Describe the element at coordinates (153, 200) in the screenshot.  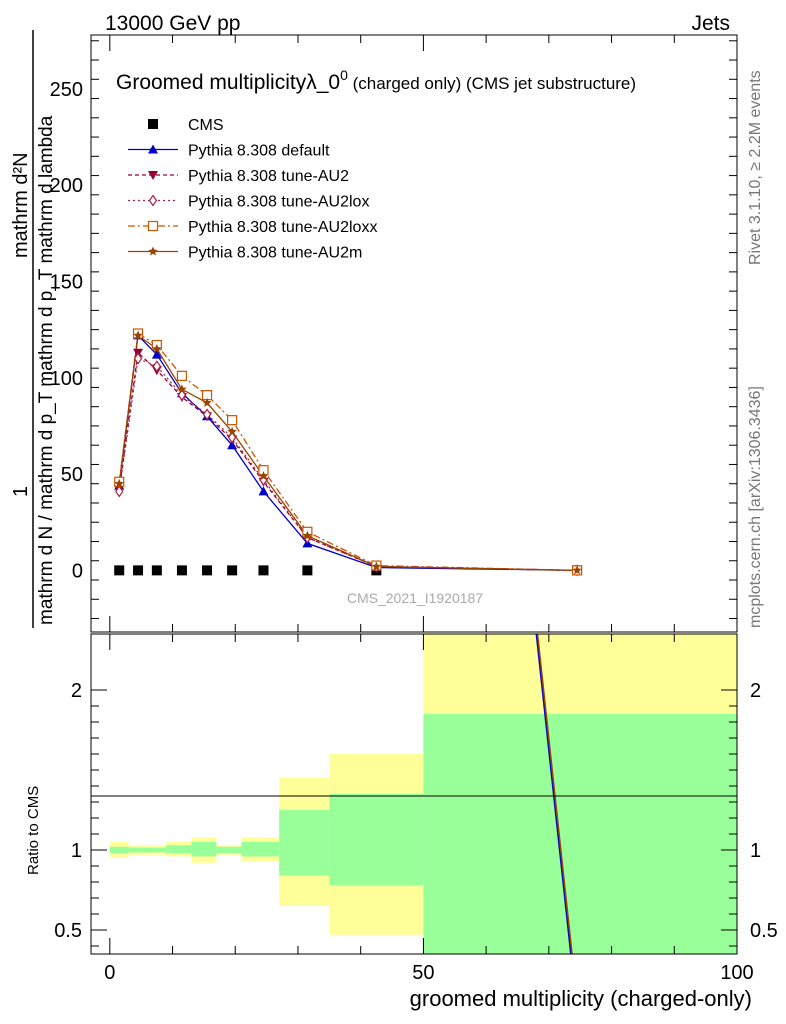
I see `legend-marker-au2lox` at that location.